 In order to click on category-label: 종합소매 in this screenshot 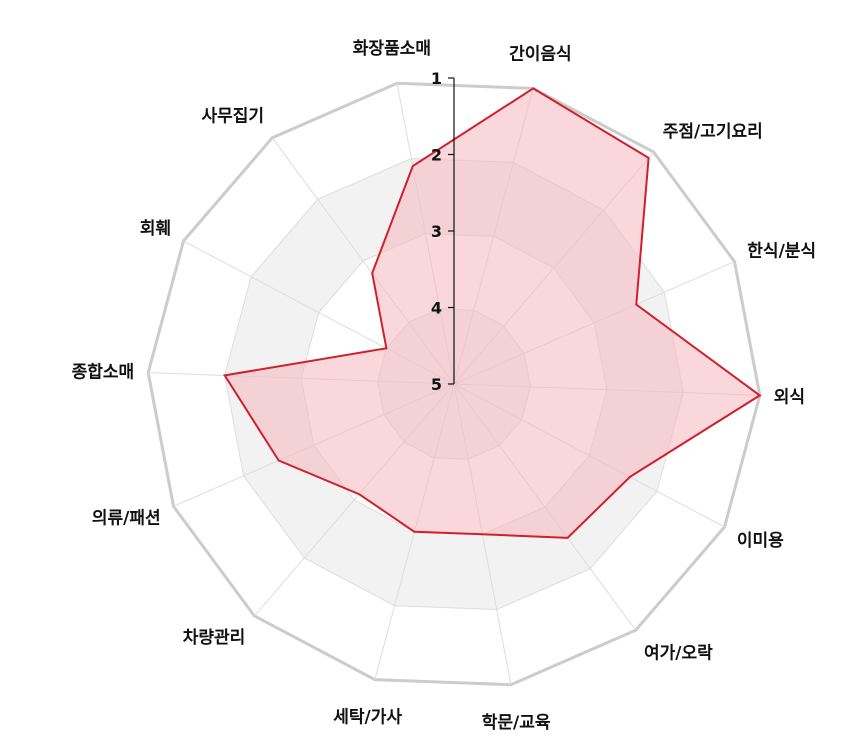, I will do `click(103, 372)`.